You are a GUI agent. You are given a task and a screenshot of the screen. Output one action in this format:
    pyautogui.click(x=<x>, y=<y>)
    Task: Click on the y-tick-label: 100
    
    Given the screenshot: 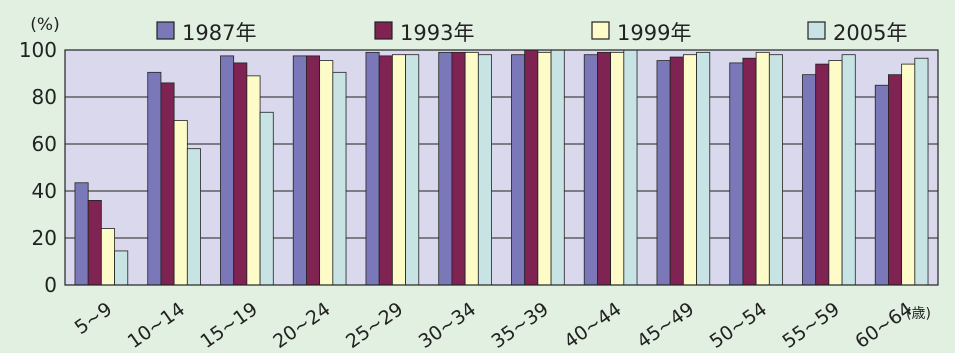 What is the action you would take?
    pyautogui.click(x=38, y=50)
    